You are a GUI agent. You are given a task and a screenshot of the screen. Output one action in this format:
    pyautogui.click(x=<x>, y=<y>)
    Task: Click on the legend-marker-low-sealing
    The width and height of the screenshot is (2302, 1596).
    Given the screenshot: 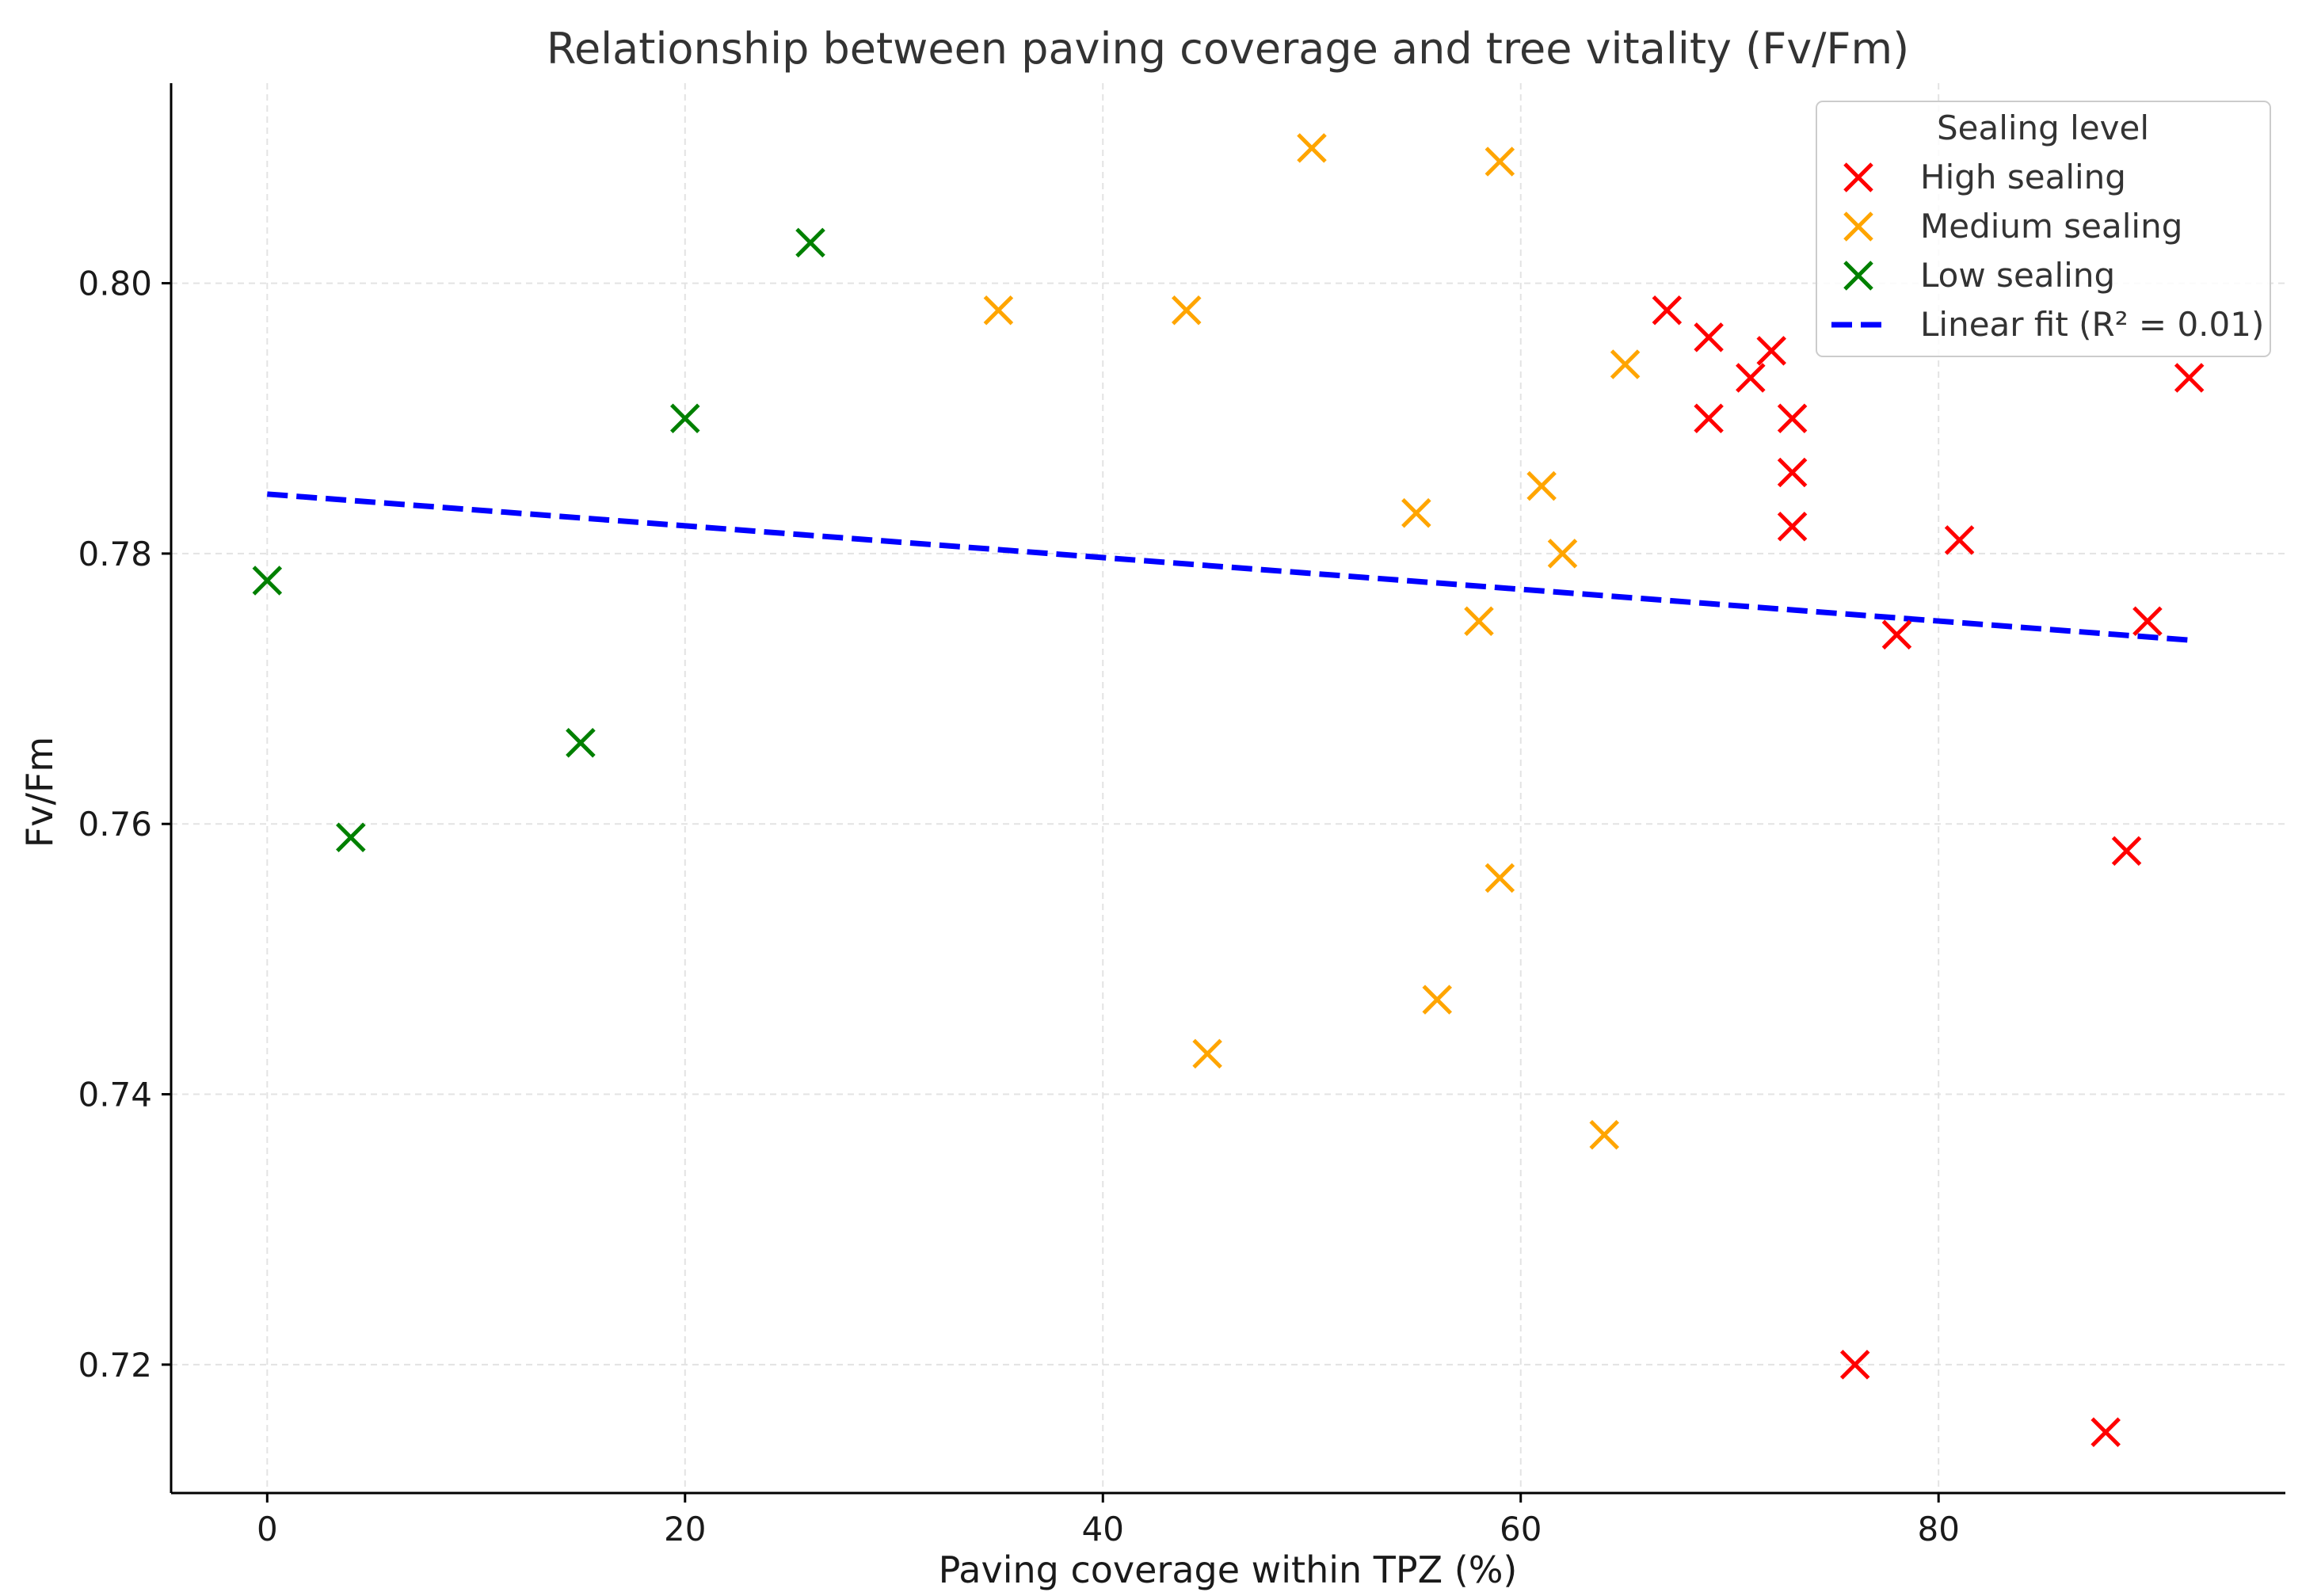 What is the action you would take?
    pyautogui.click(x=1858, y=276)
    